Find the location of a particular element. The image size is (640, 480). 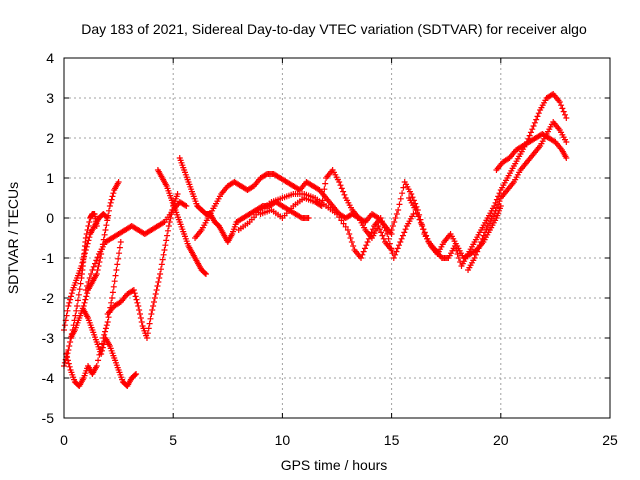

y-tick-label: 0 is located at coordinates (50, 218).